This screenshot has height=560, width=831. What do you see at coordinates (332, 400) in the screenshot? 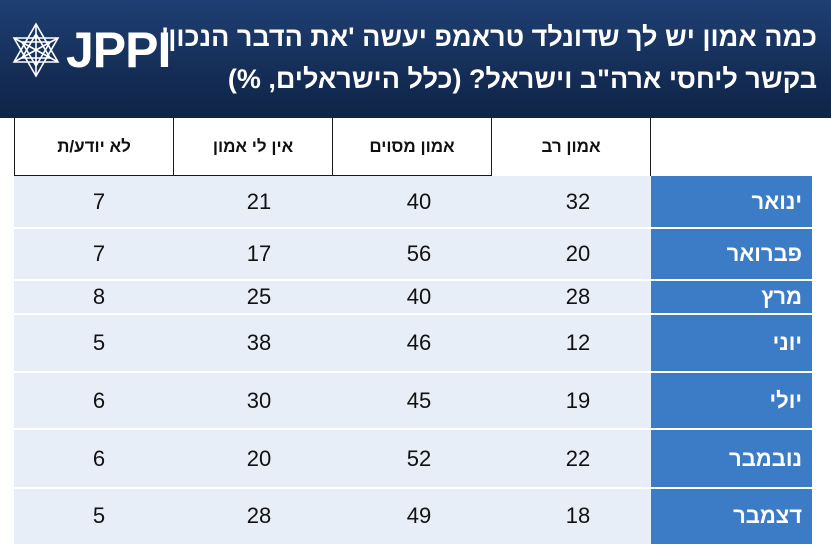
I see `row-cells: 19 45 30 6` at bounding box center [332, 400].